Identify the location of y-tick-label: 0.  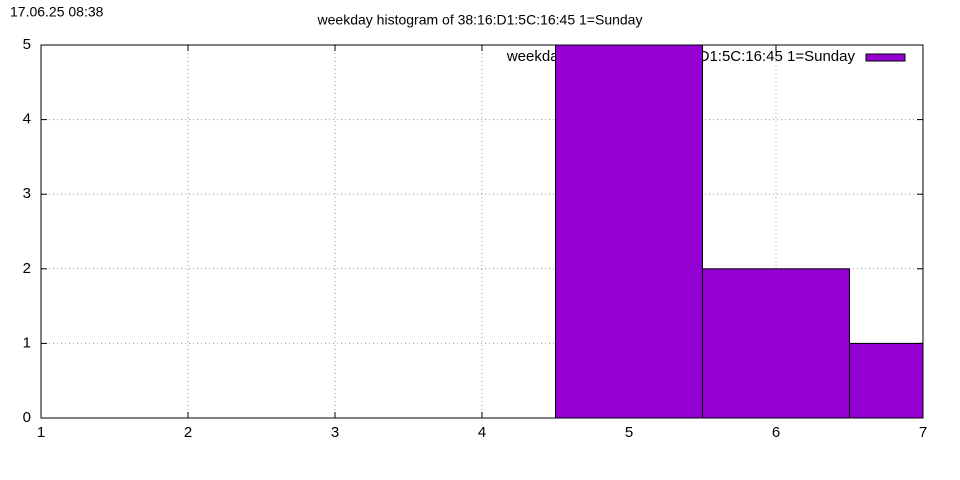
(27, 417).